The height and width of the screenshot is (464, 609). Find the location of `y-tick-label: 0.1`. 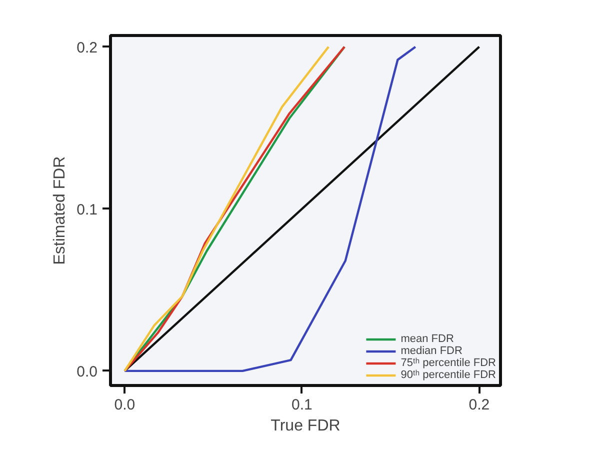

y-tick-label: 0.1 is located at coordinates (87, 209).